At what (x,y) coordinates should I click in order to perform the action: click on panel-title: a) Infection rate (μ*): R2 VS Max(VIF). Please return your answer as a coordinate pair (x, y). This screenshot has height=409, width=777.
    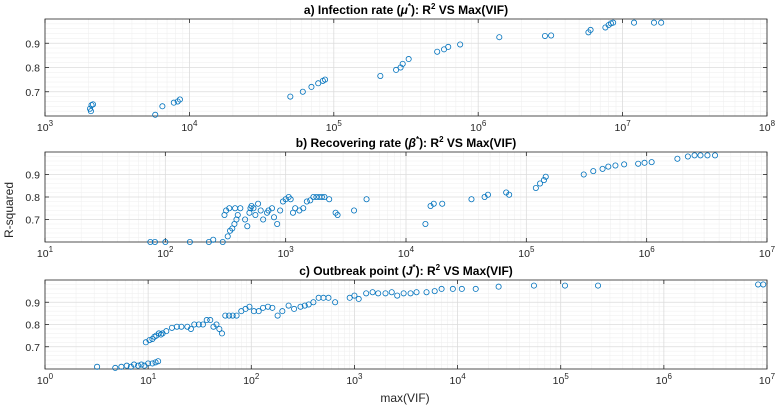
    Looking at the image, I should click on (406, 9).